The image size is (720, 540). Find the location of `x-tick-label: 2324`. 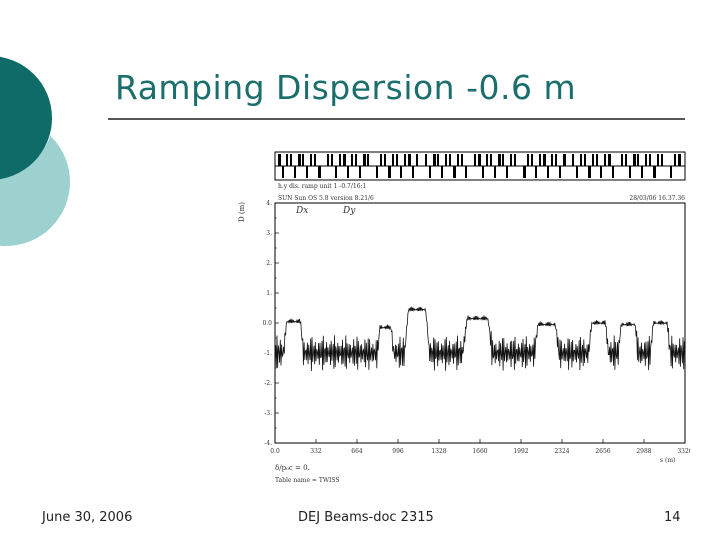

x-tick-label: 2324 is located at coordinates (561, 451).